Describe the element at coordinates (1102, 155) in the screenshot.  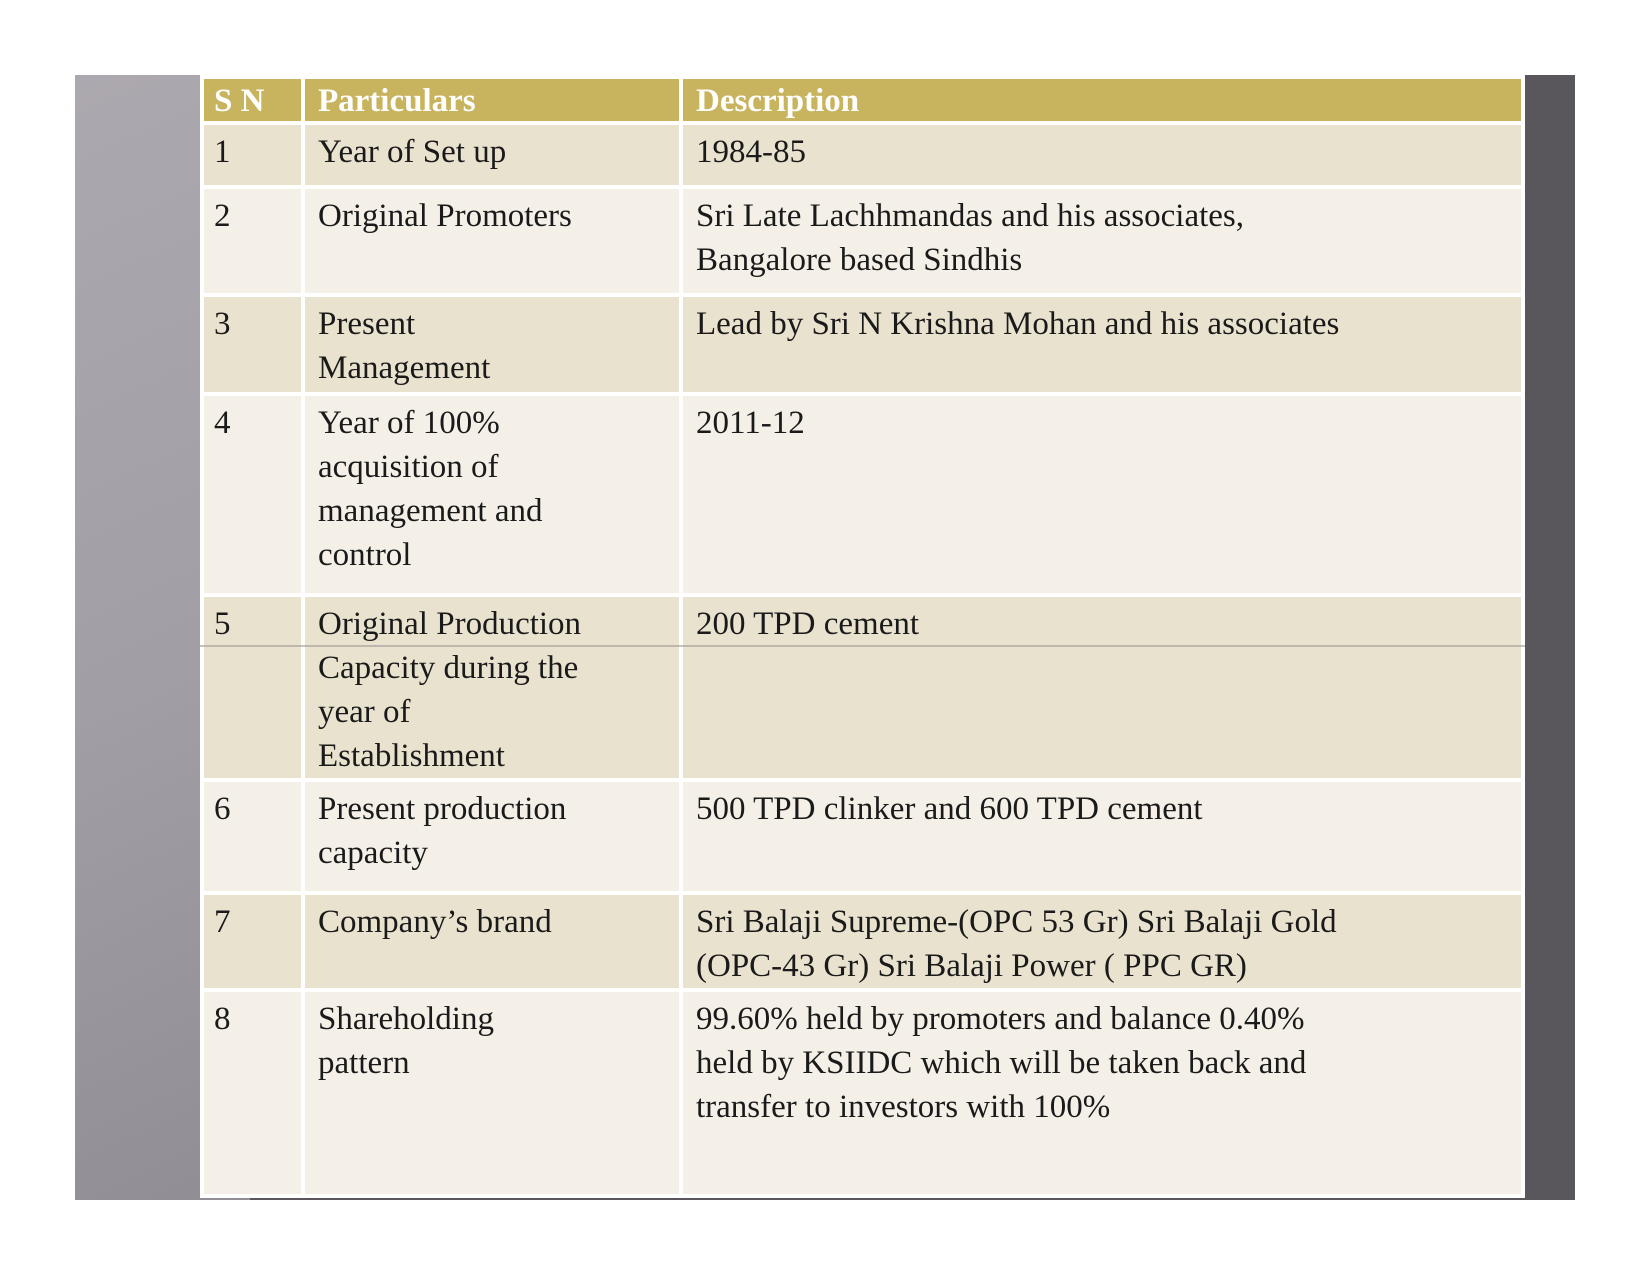
I see `description-cell: 1984-85` at that location.